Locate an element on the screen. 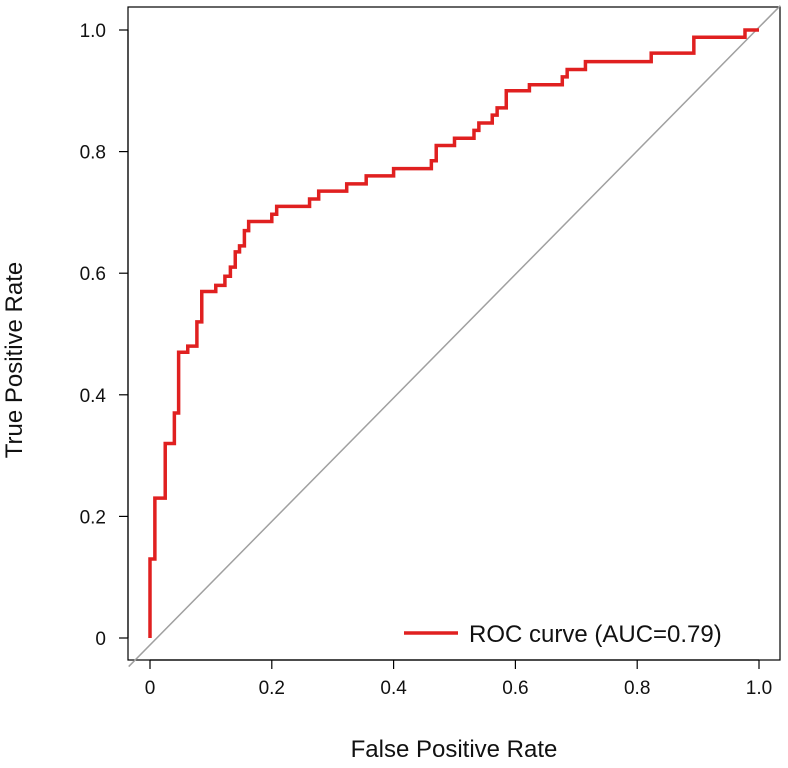 This screenshot has height=768, width=788. y-tick-label: 0.4 is located at coordinates (93, 396).